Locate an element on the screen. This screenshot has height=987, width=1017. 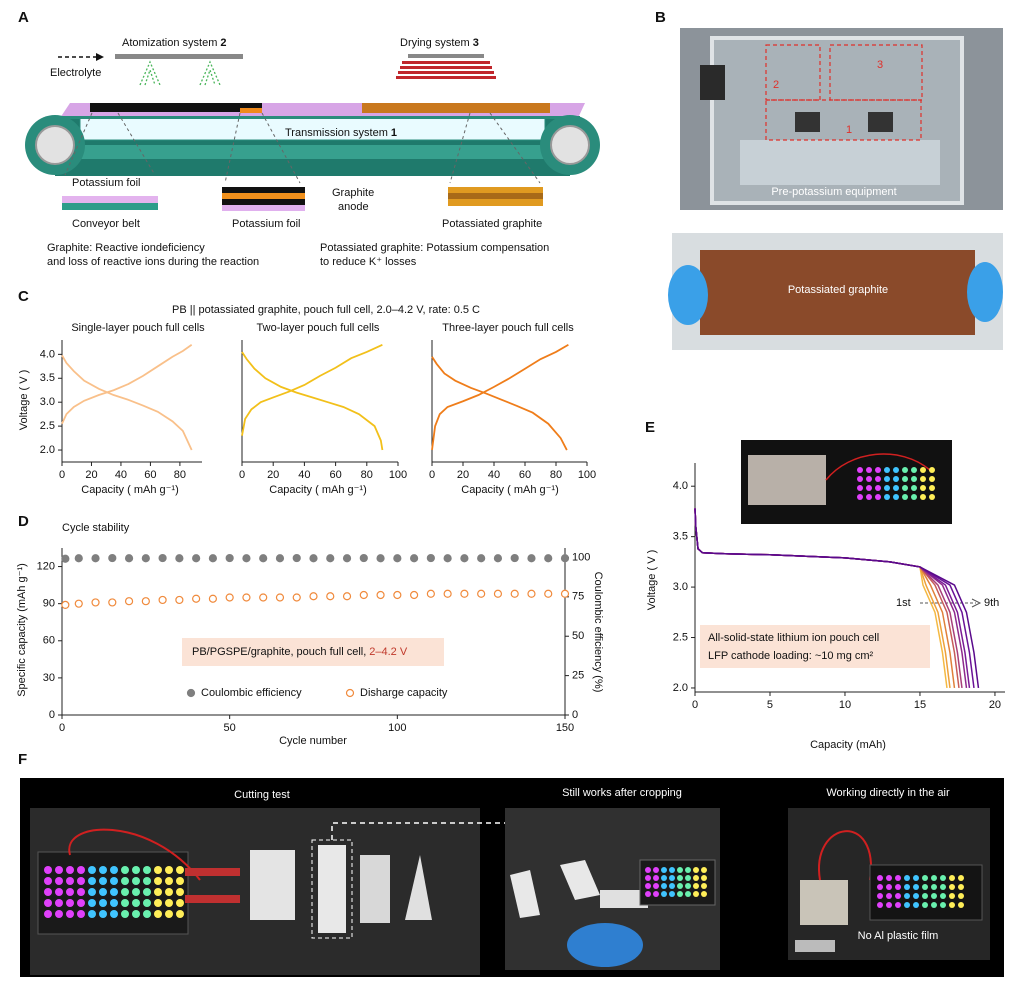
y2-tick-label: 75 is located at coordinates (578, 597).